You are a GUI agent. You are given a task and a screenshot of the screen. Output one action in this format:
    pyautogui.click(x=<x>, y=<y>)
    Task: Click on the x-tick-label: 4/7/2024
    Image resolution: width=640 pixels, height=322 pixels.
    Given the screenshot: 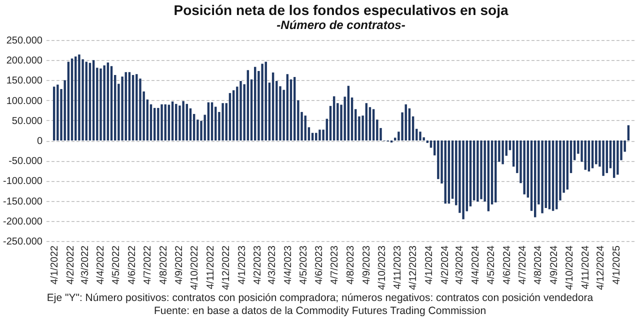 What is the action you would take?
    pyautogui.click(x=522, y=264)
    